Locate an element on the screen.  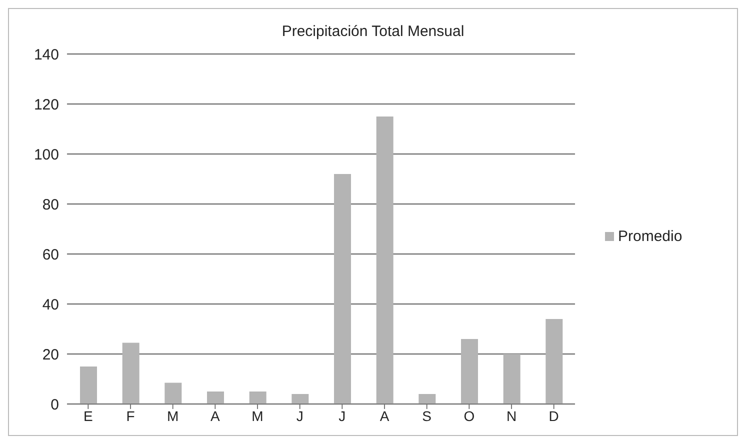
x-tick-label: F is located at coordinates (130, 416).